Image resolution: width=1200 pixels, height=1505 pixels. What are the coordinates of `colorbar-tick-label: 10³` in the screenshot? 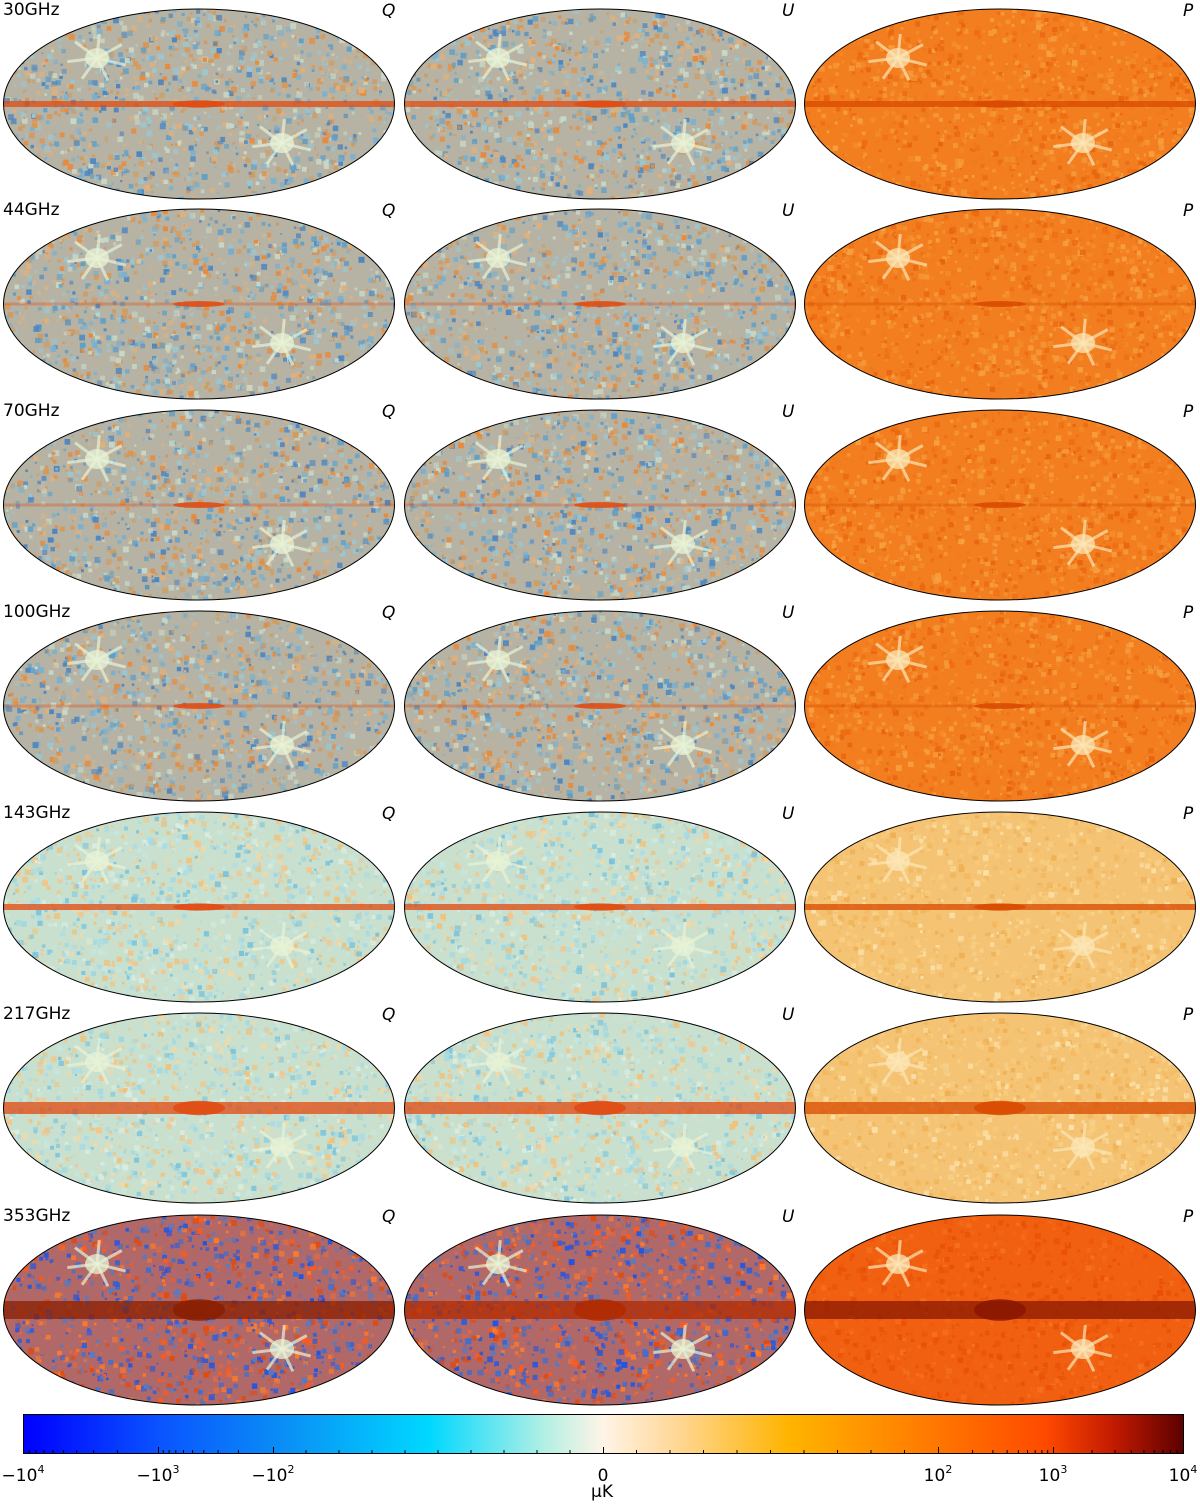 It's located at (1053, 1473).